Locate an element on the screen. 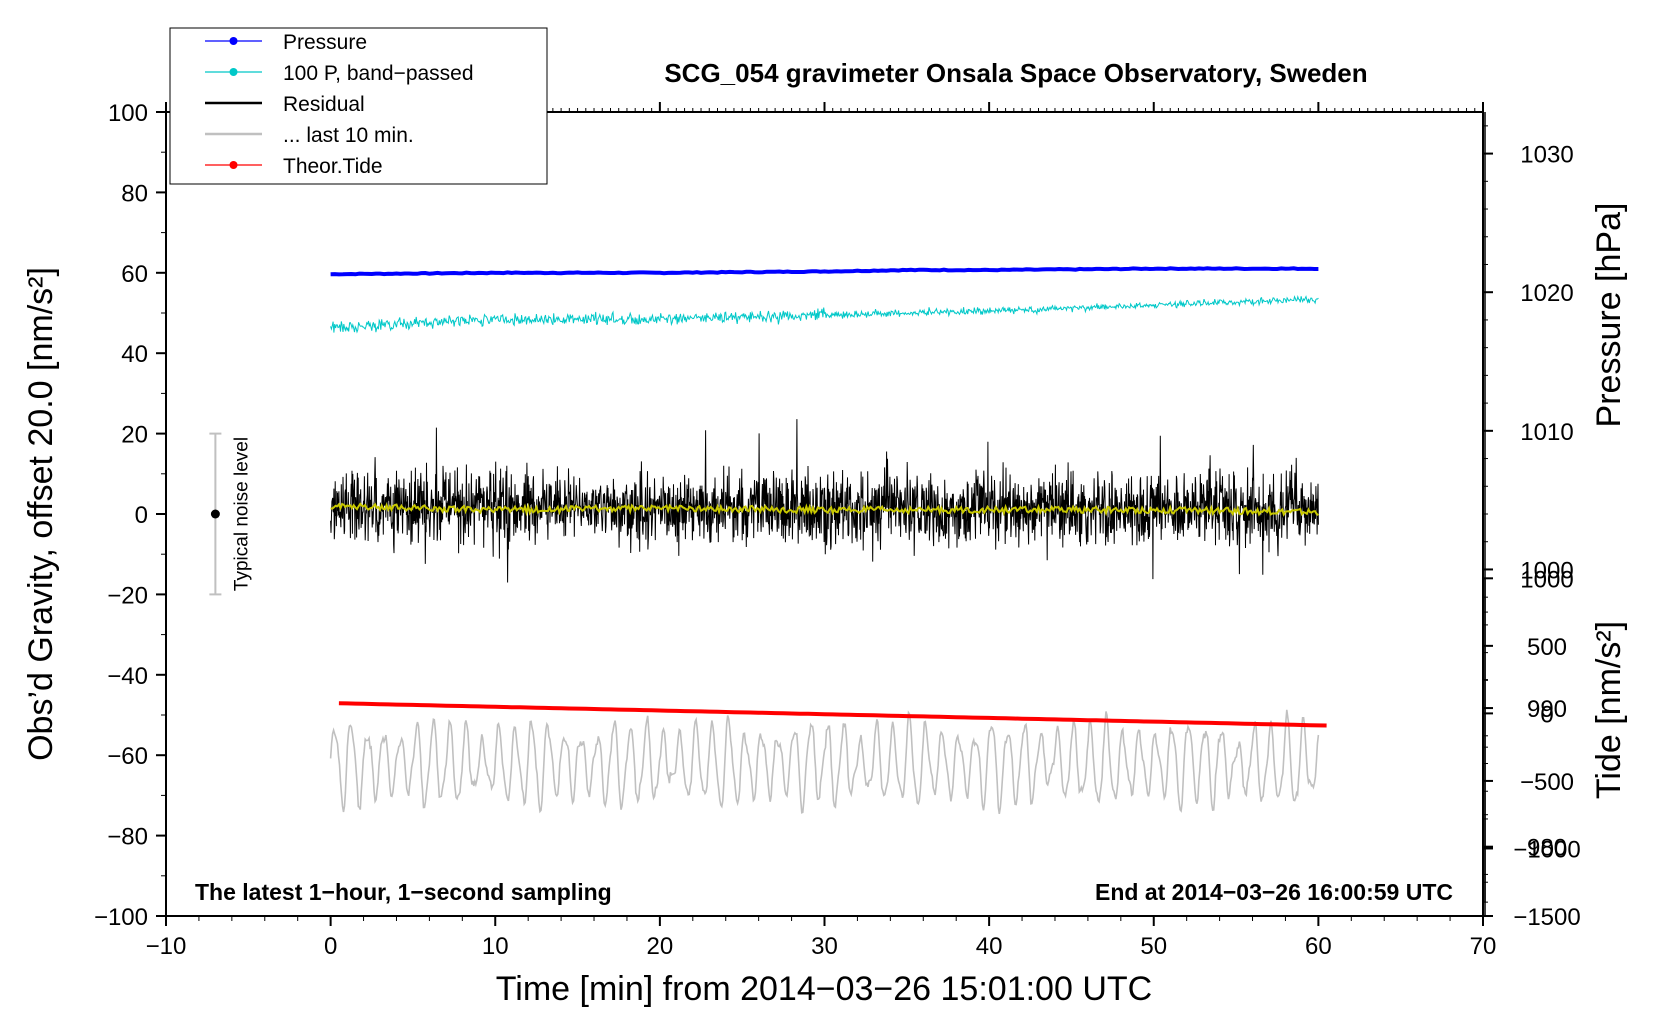  tide-tick-label: −500 is located at coordinates (1547, 782).